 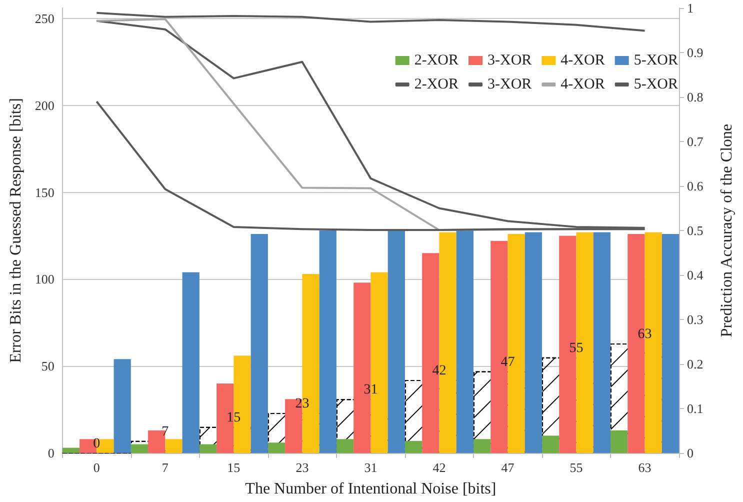 What do you see at coordinates (16, 230) in the screenshot?
I see `y-axis-title: Error Bits in the Guessed Response [bits]` at bounding box center [16, 230].